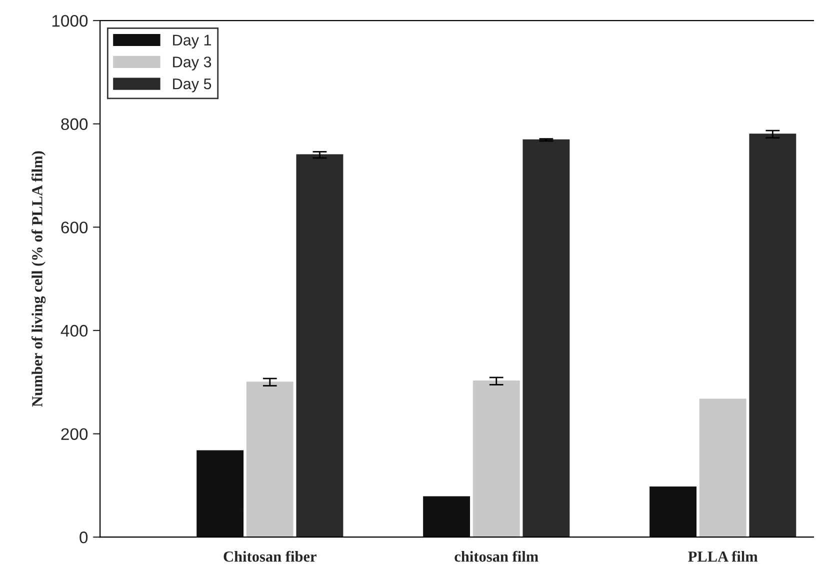 This screenshot has height=587, width=820. What do you see at coordinates (192, 63) in the screenshot?
I see `legend-label: Day 3` at bounding box center [192, 63].